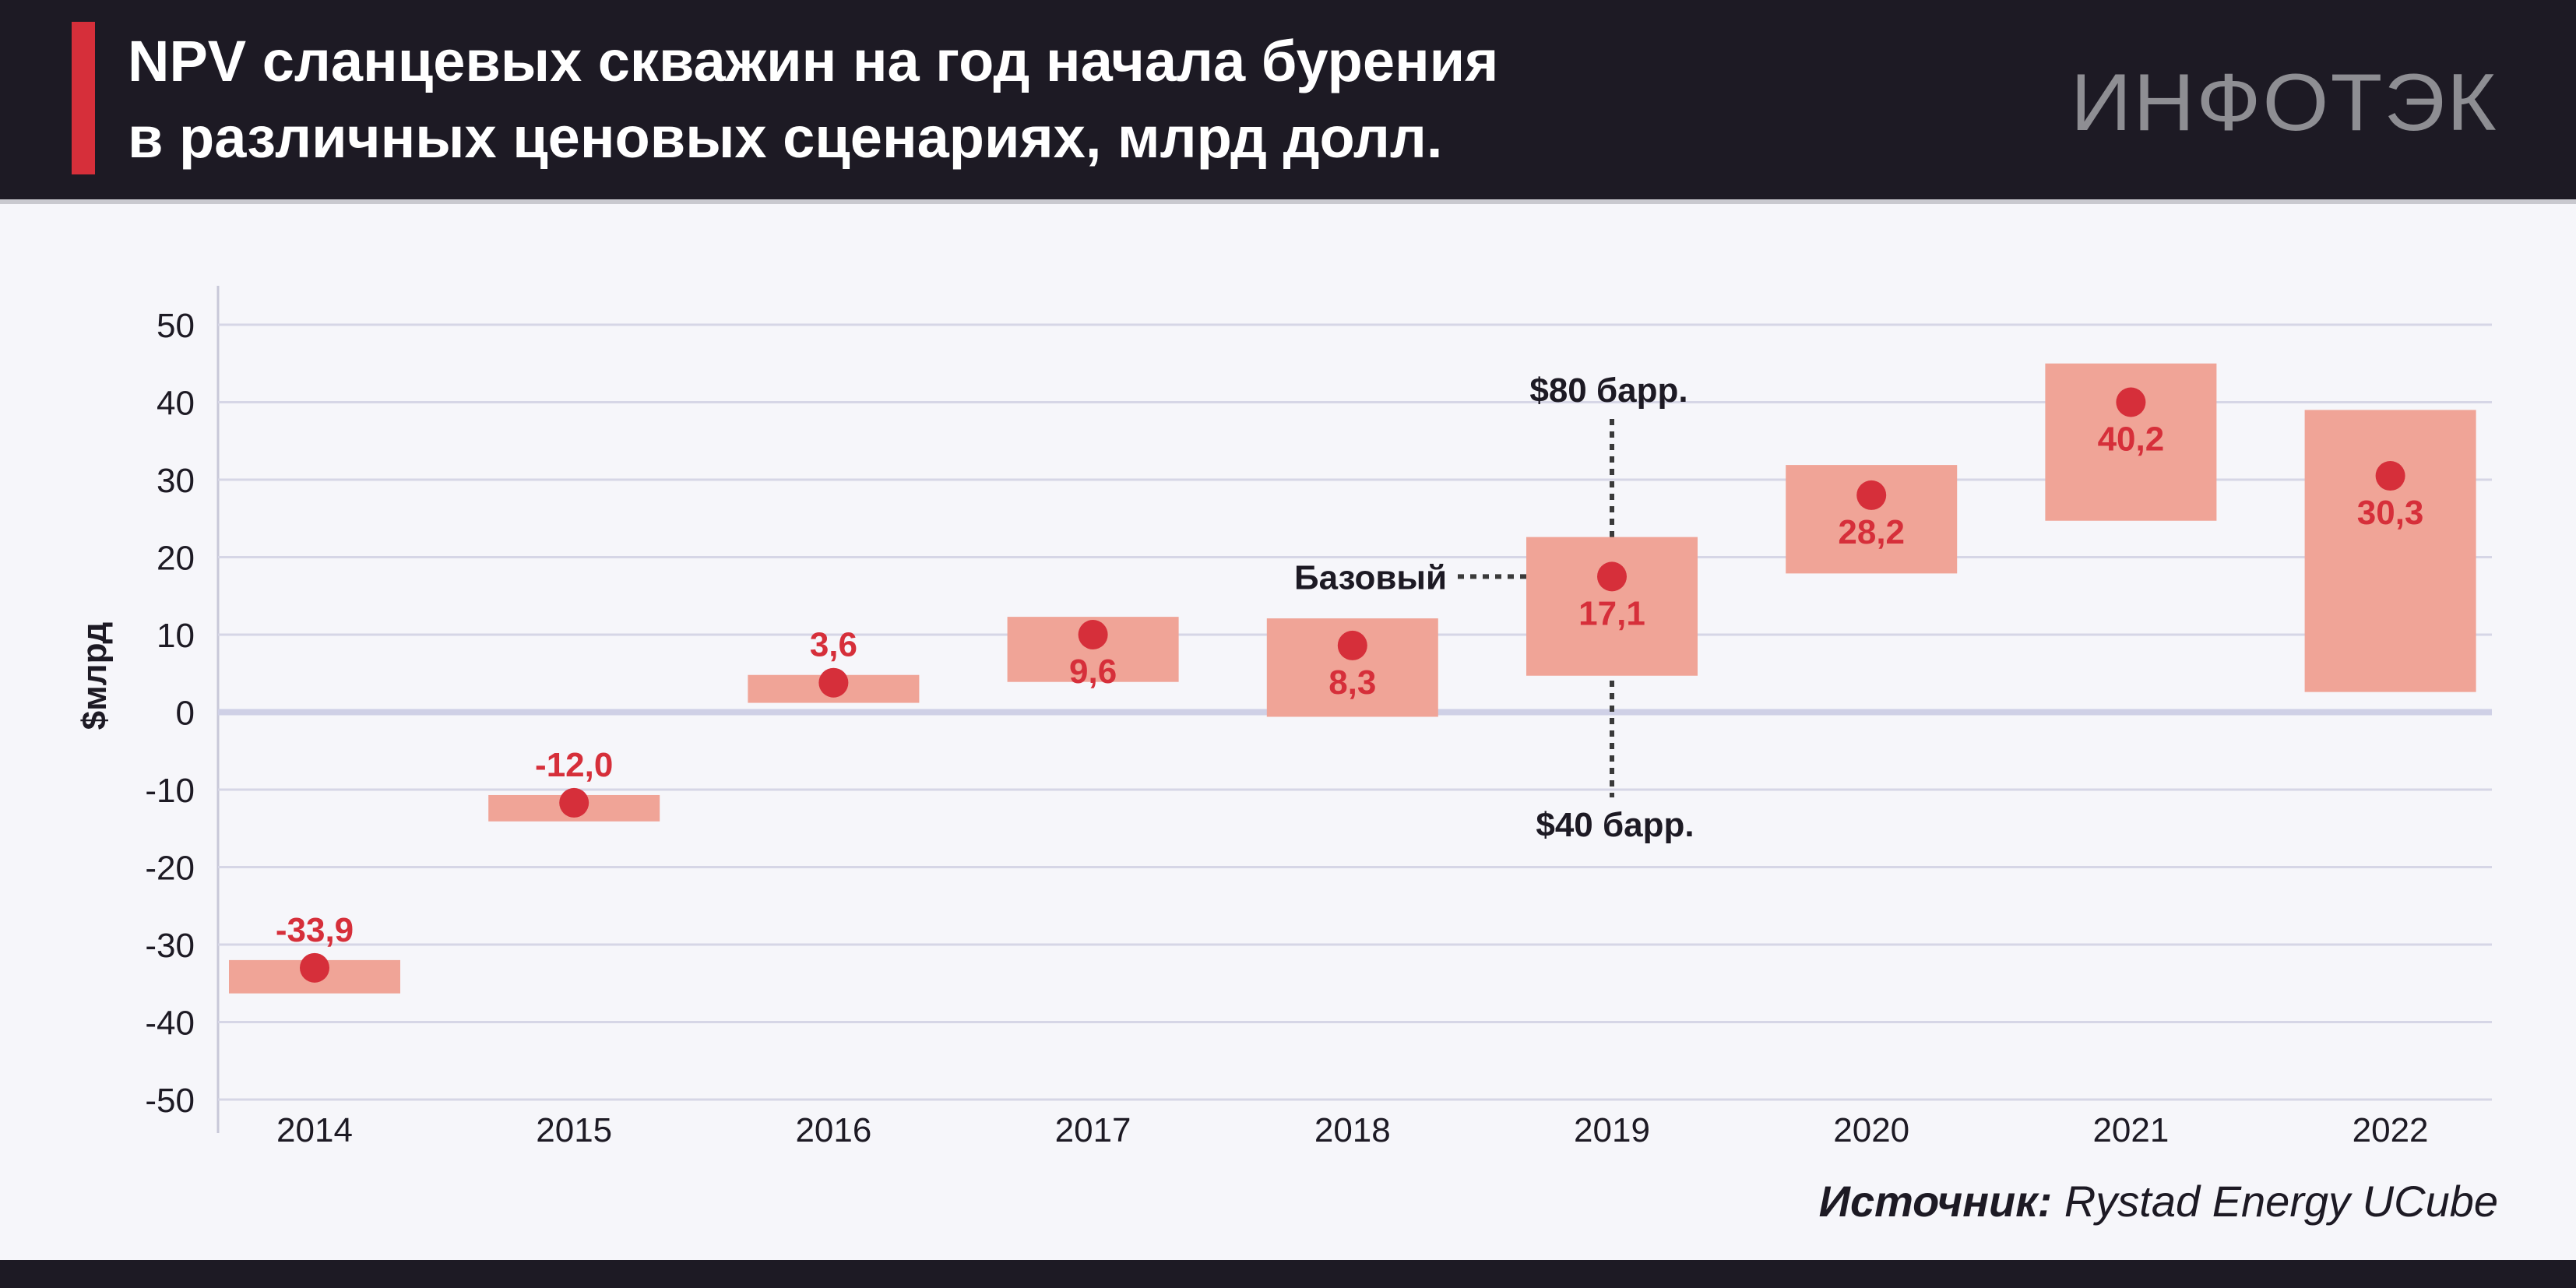 The height and width of the screenshot is (1288, 2576). Describe the element at coordinates (315, 930) in the screenshot. I see `data-label: -33,9` at that location.